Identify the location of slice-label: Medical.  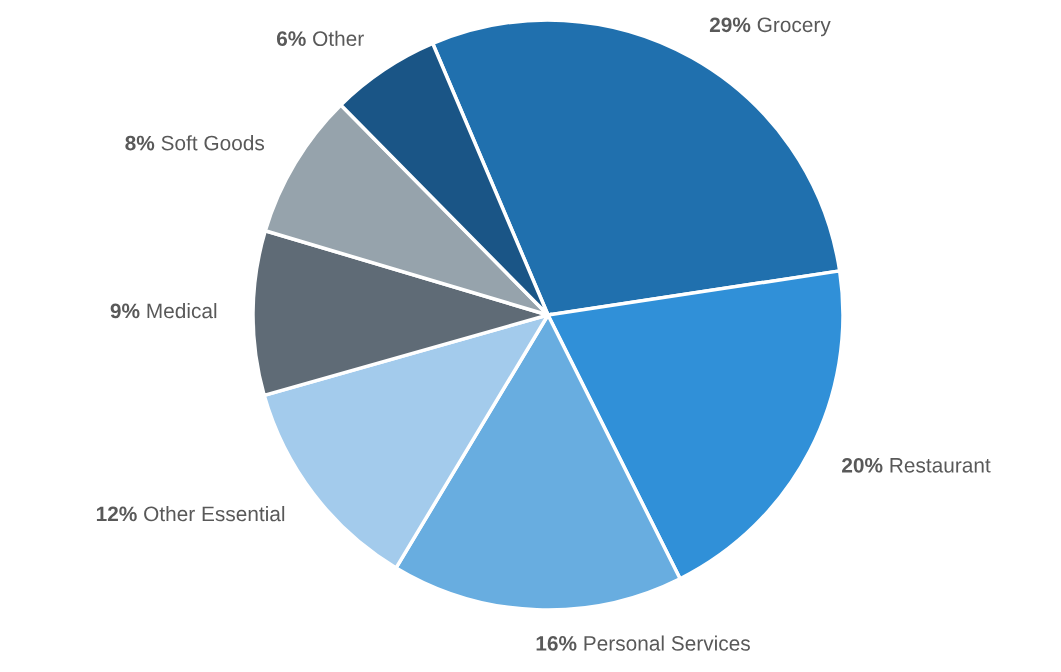
(182, 310).